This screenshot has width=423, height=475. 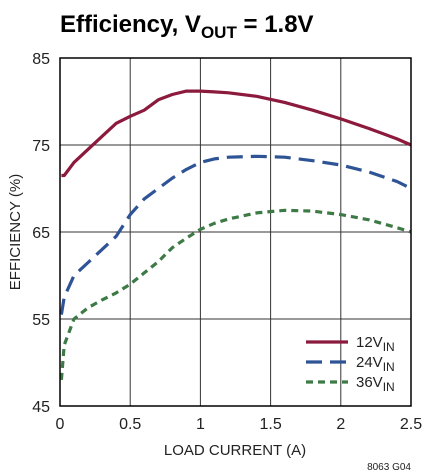 I want to click on chart-title: Efficiency, VOUT = 1.8V, so click(x=187, y=26).